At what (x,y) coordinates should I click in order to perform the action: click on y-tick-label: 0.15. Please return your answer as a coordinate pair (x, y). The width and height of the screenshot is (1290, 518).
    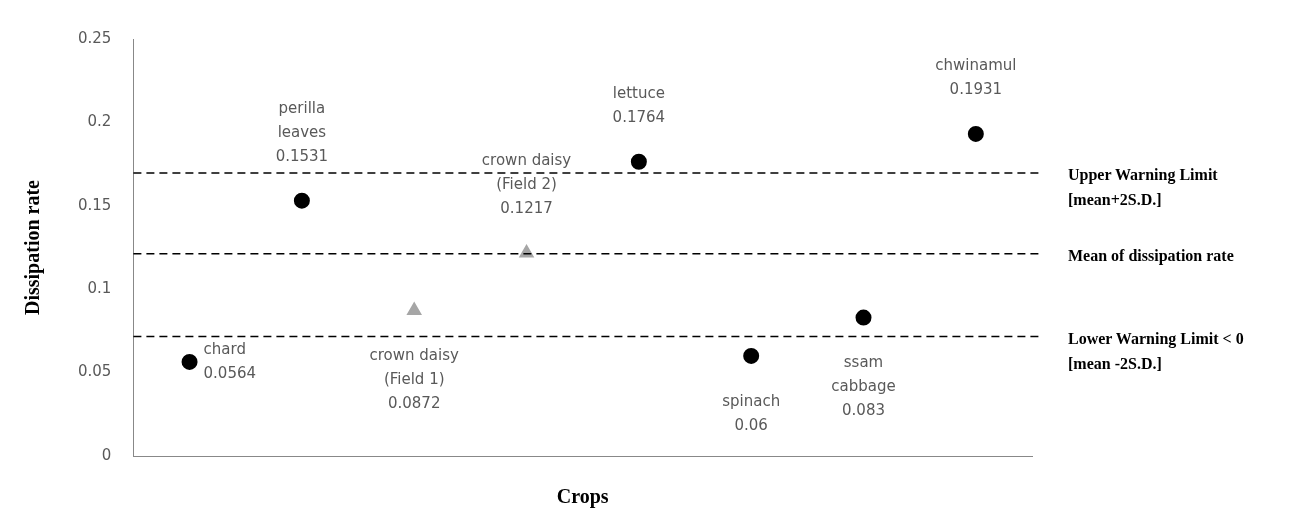
    Looking at the image, I should click on (94, 204).